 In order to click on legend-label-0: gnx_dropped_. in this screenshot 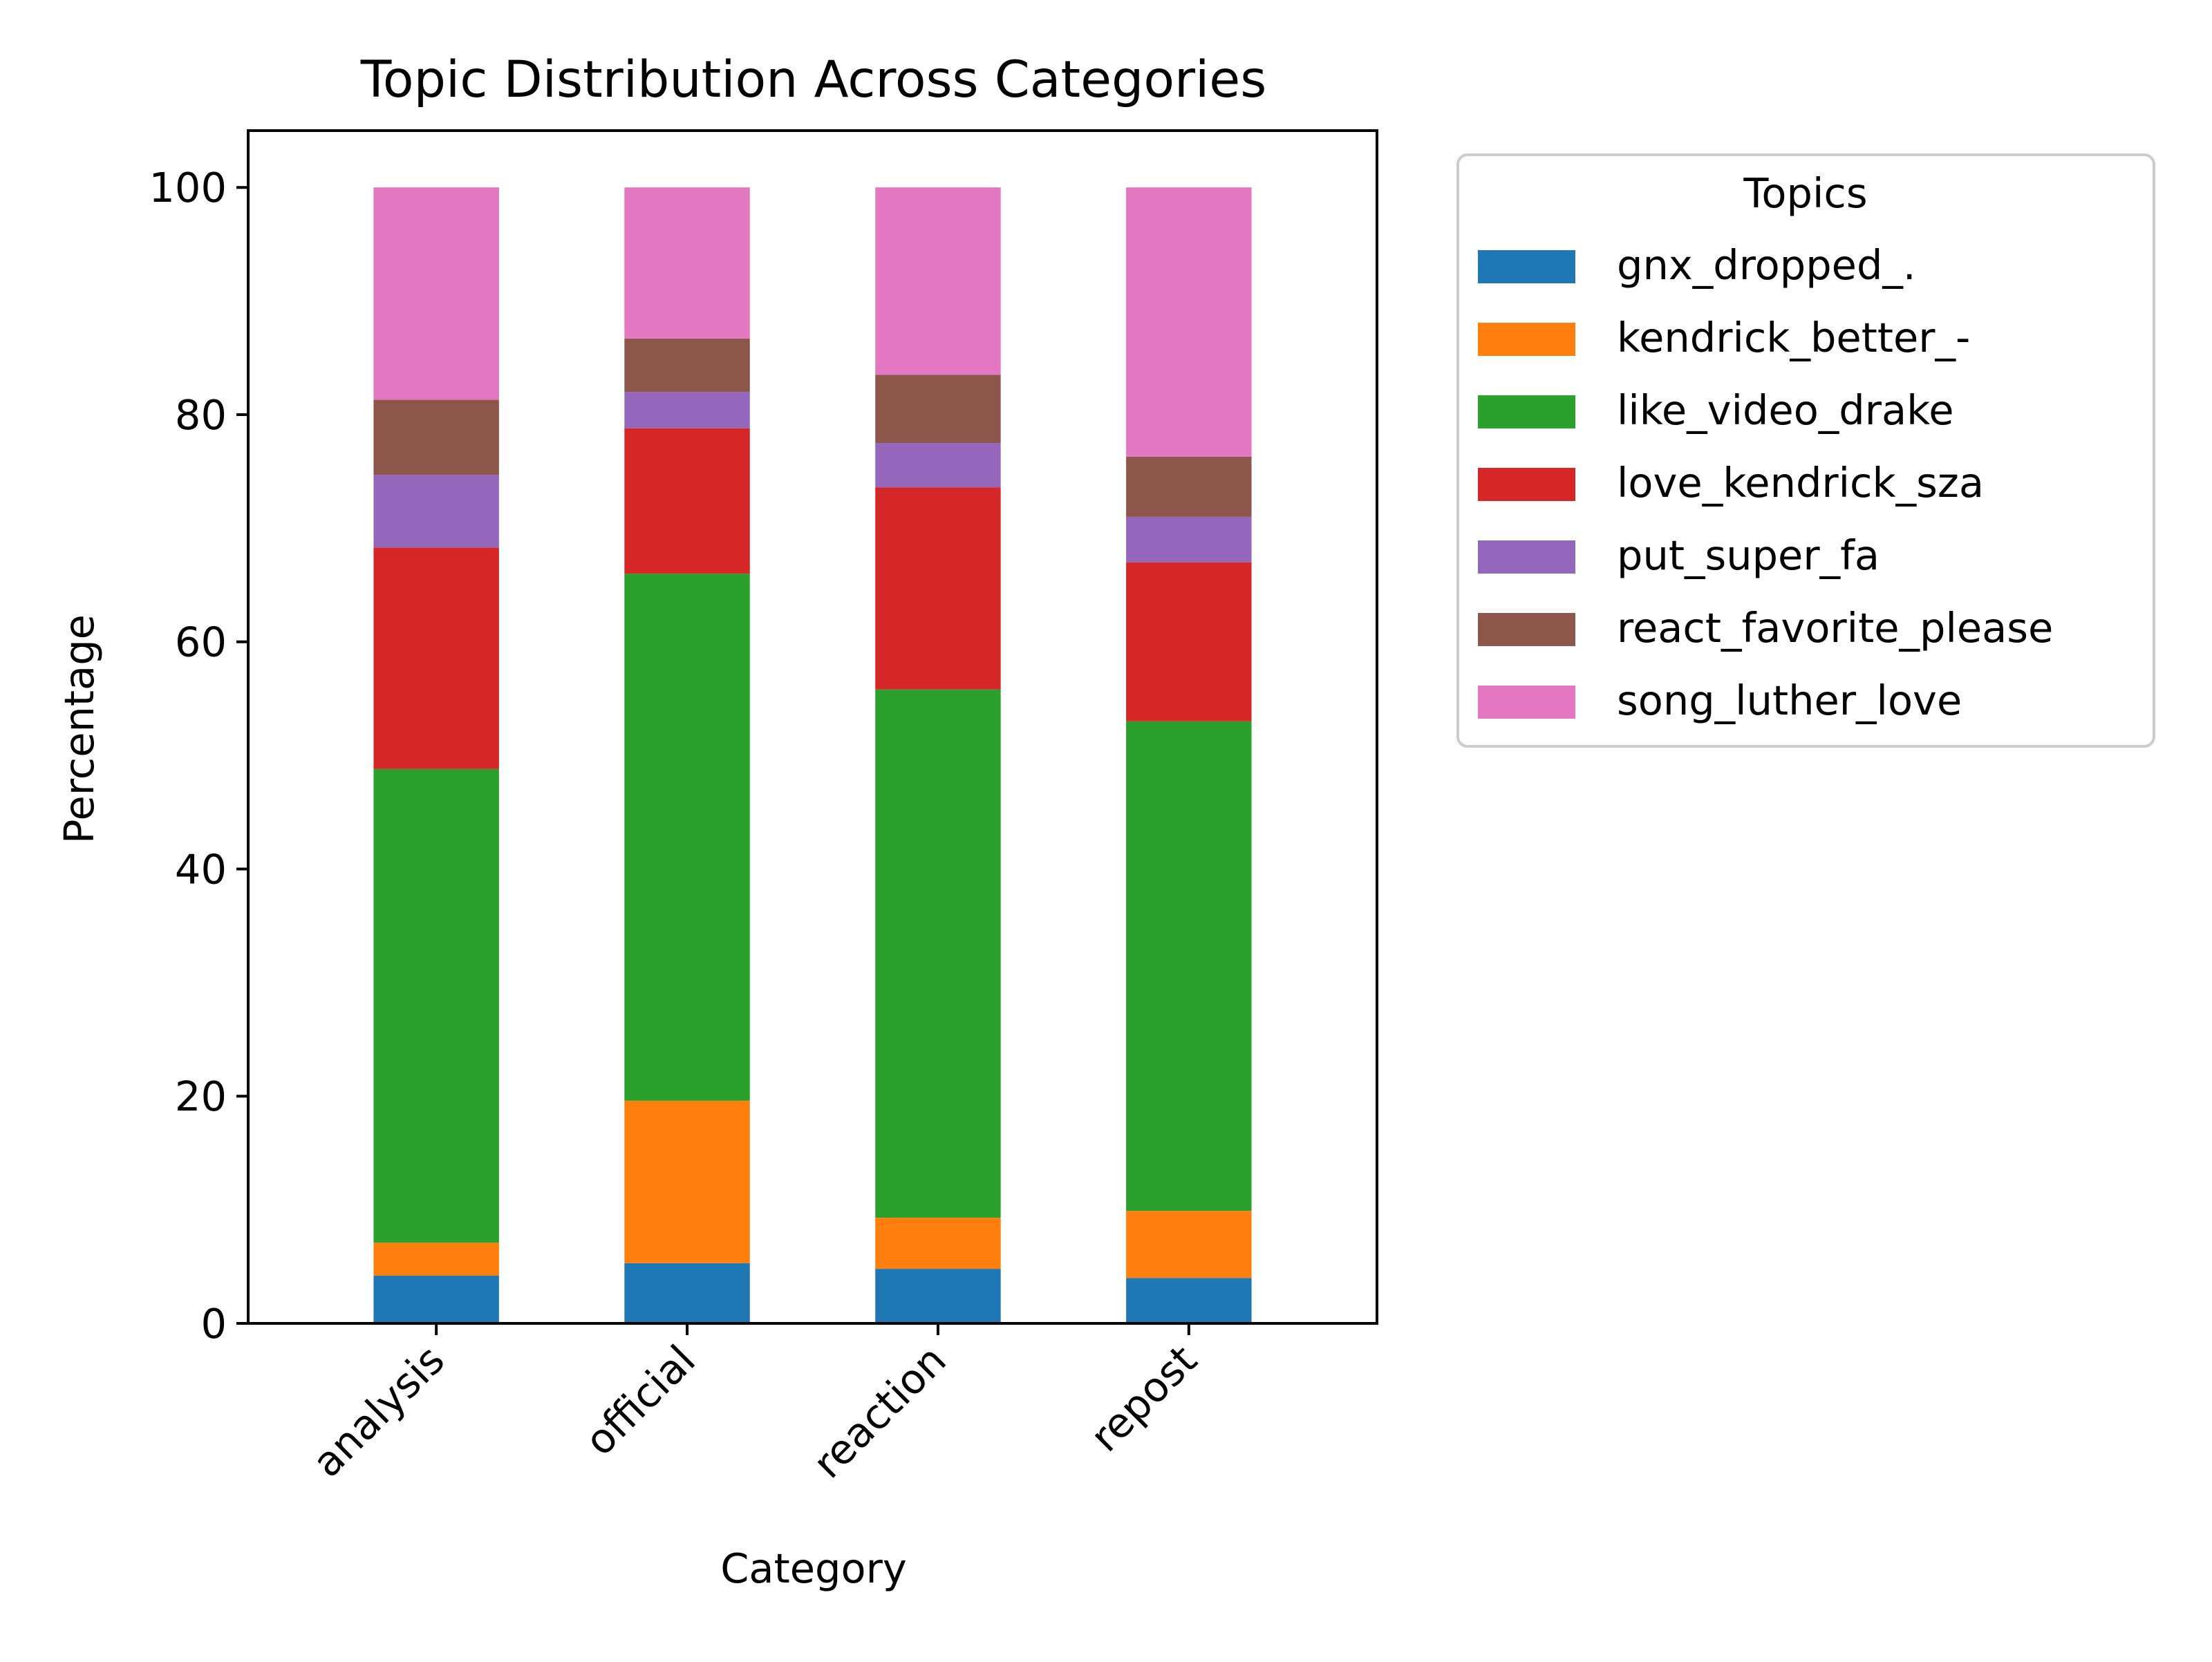, I will do `click(1766, 265)`.